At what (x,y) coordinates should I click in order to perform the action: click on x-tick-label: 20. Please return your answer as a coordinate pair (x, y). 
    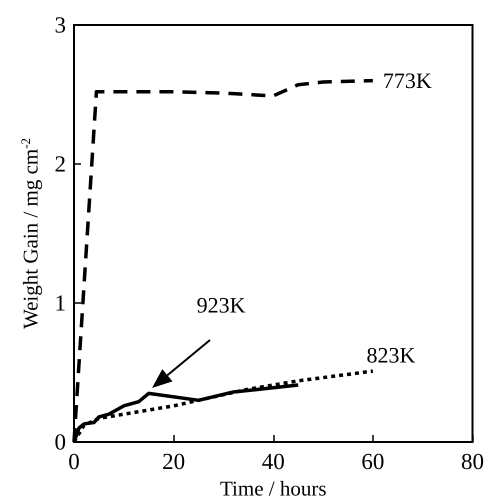
    Looking at the image, I should click on (174, 461).